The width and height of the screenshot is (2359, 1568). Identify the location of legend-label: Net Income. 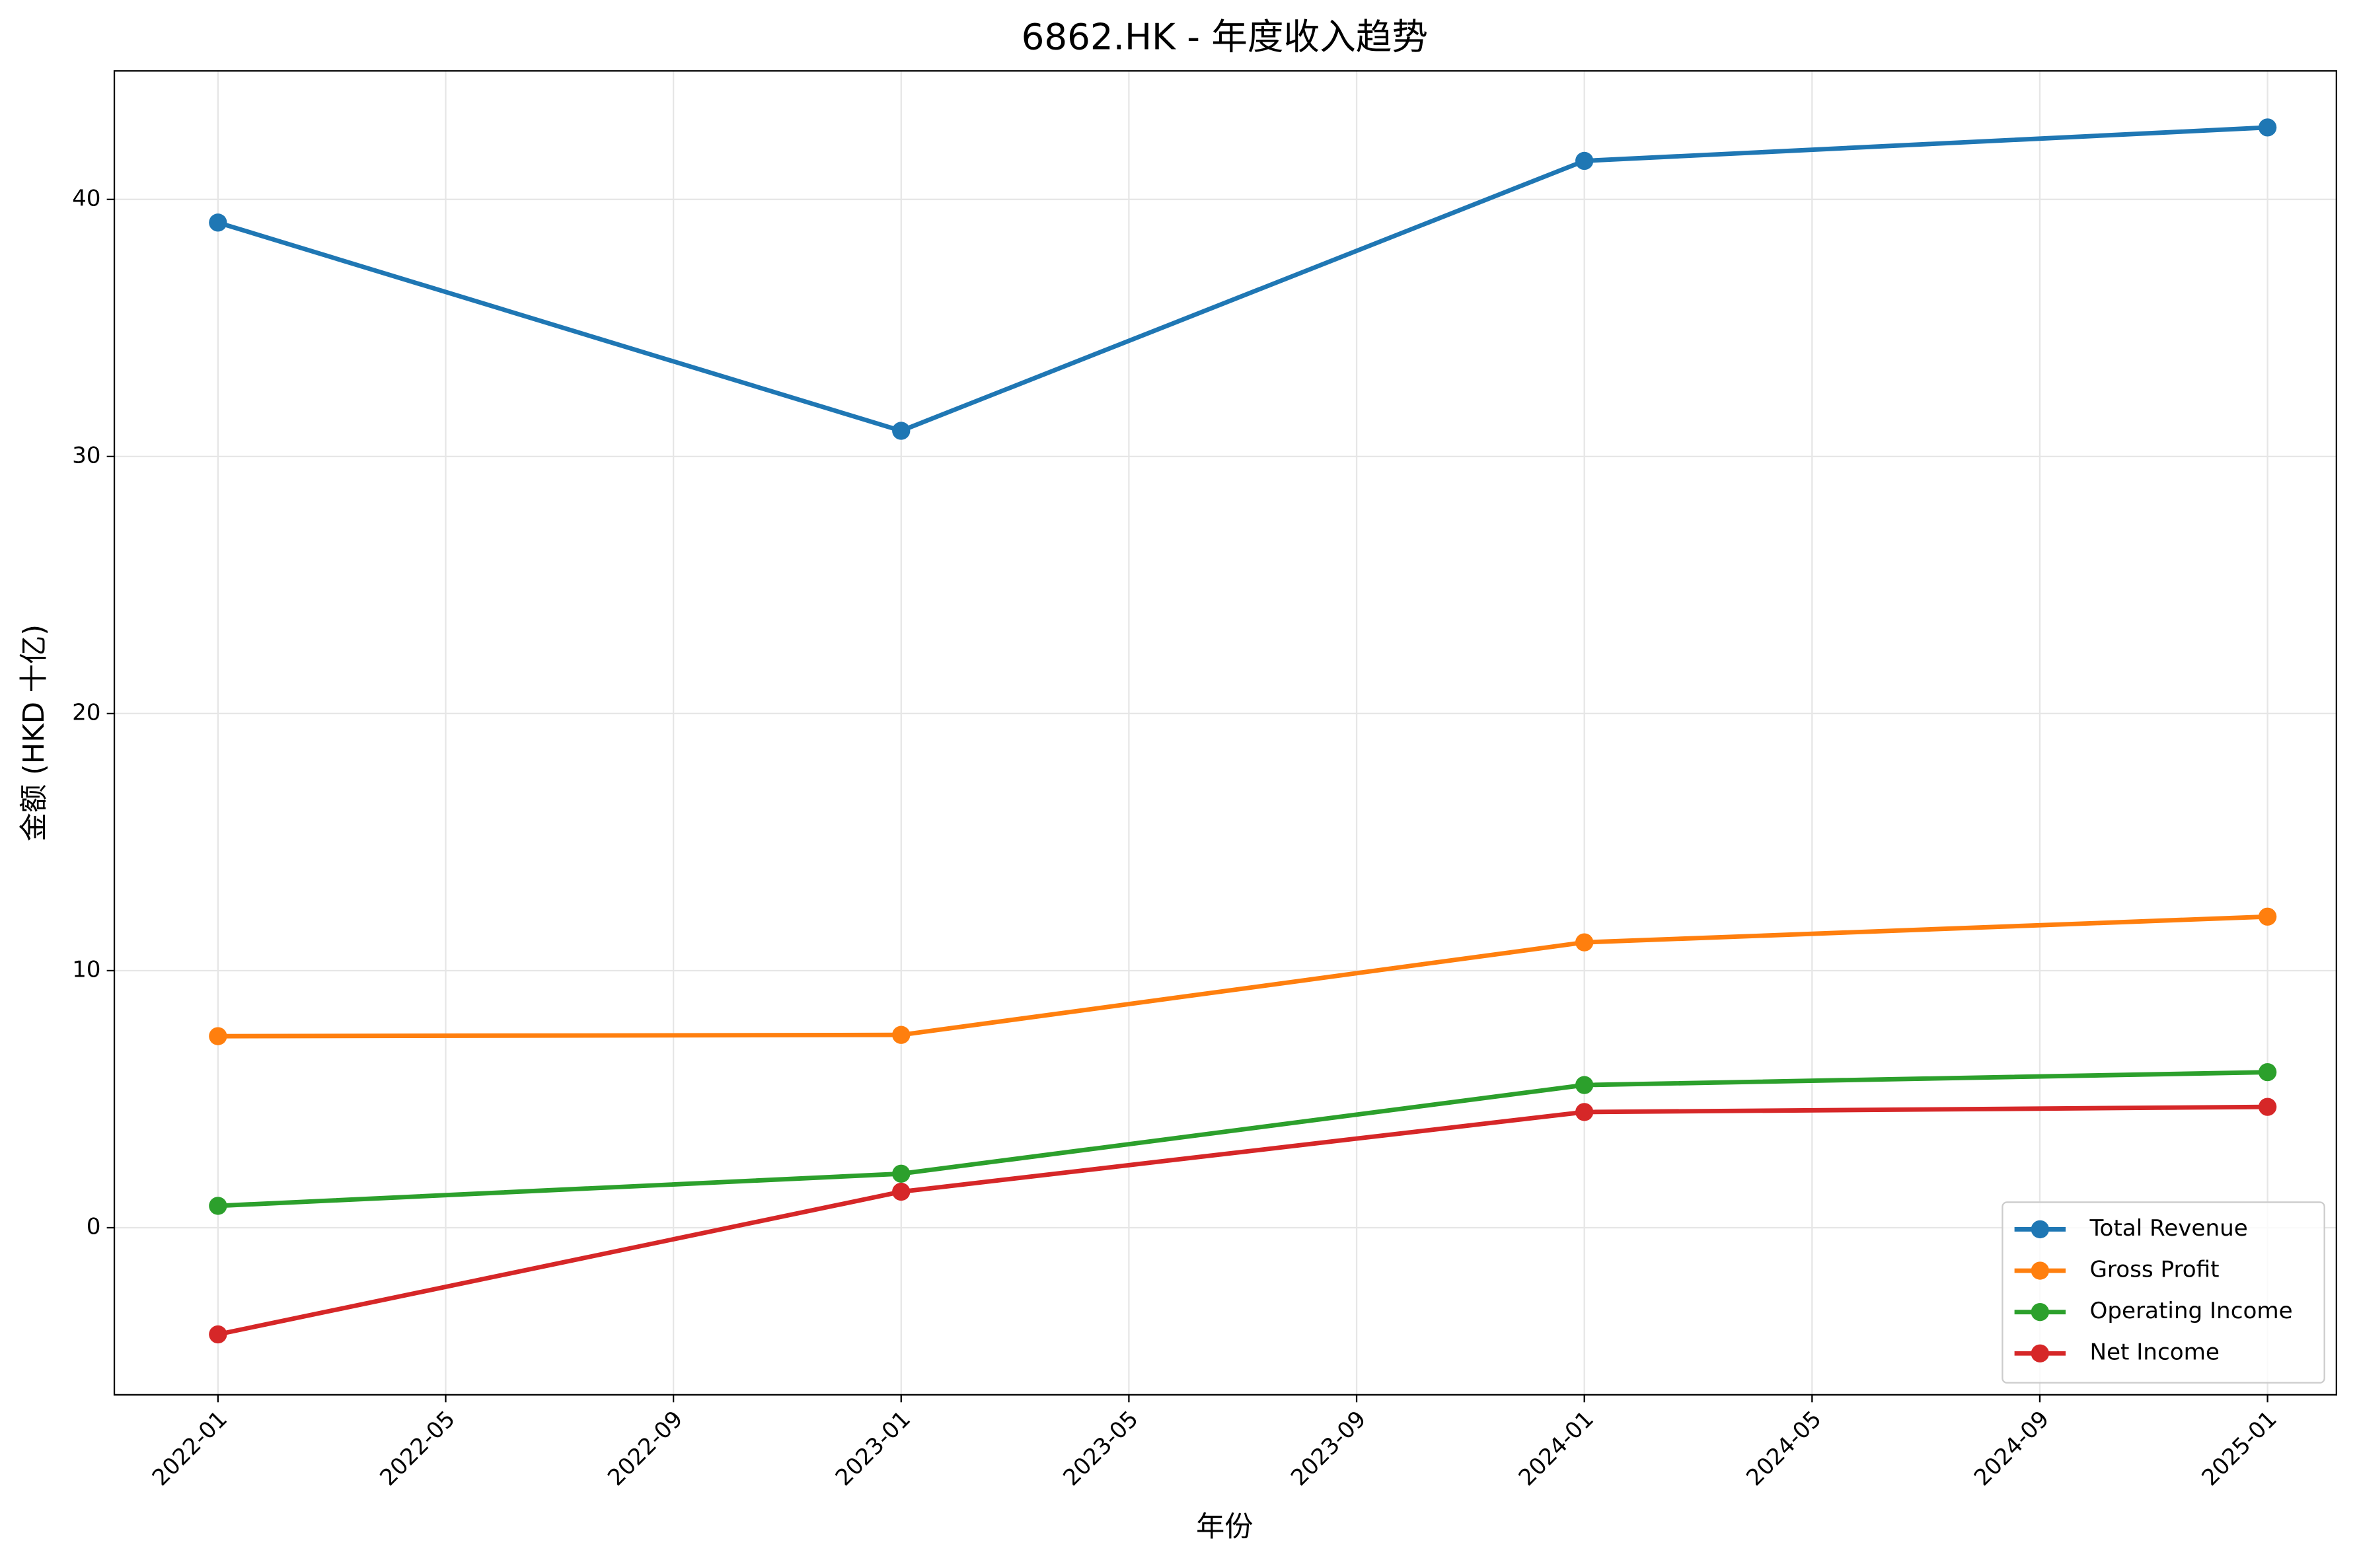
(2154, 1352).